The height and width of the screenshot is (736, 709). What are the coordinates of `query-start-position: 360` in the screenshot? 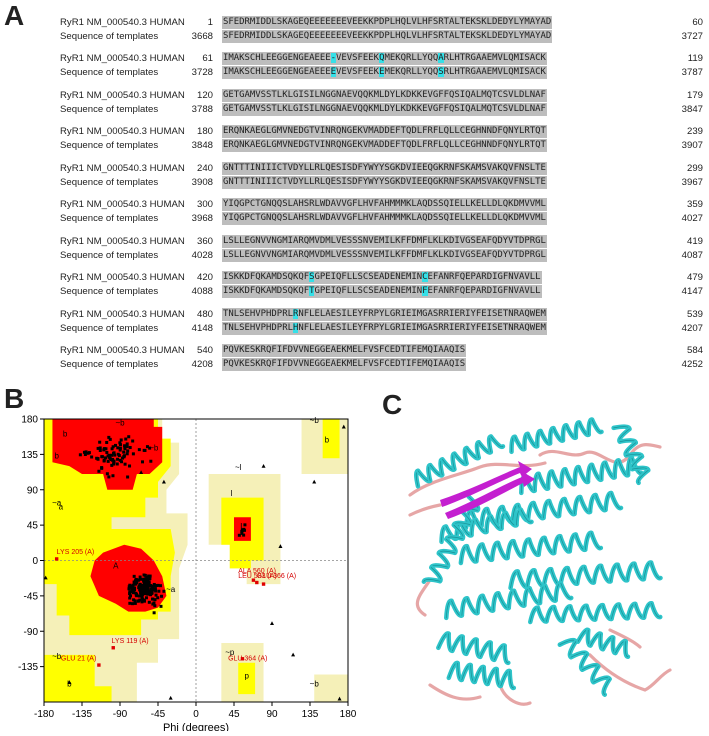 It's located at (204, 241).